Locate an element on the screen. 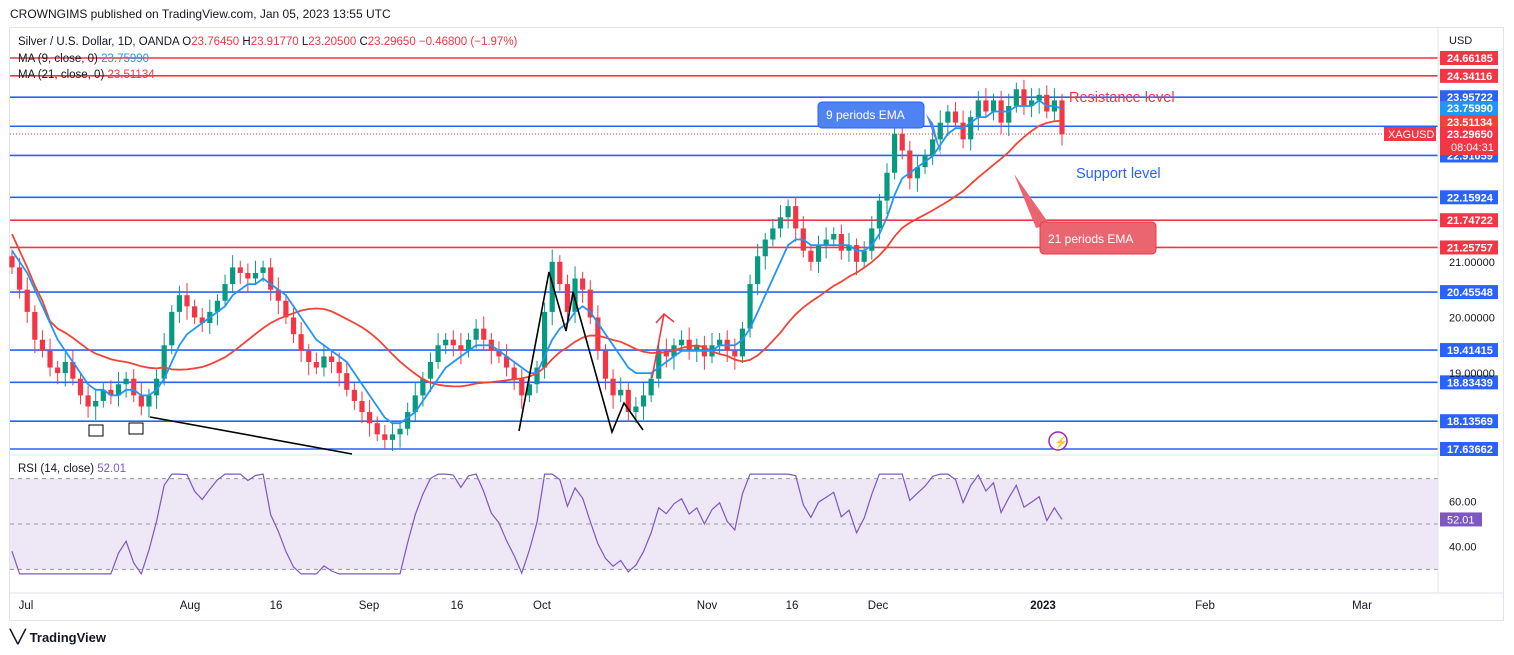 The height and width of the screenshot is (655, 1514). legend-low: 23.20500 is located at coordinates (332, 42).